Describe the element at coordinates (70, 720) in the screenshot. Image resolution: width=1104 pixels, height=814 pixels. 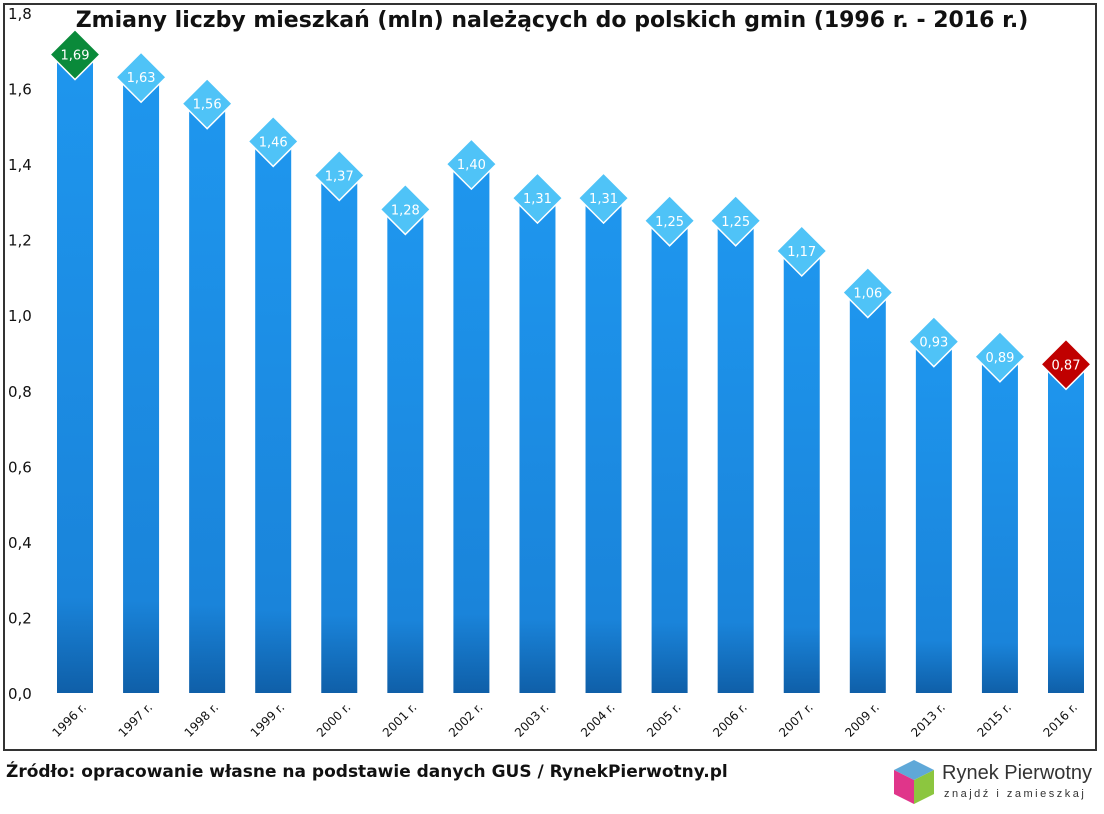
I see `x-tick-label: 1996 r.` at that location.